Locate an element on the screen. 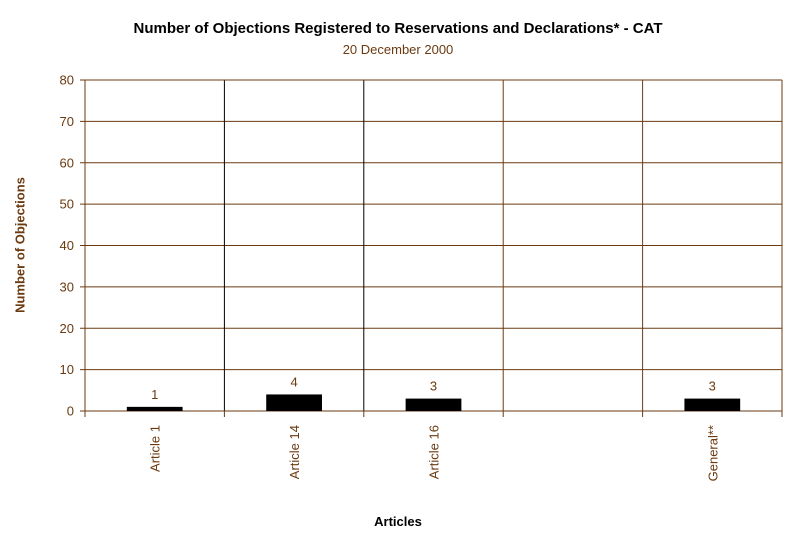 This screenshot has width=796, height=542. x-axis-title: Articles is located at coordinates (398, 521).